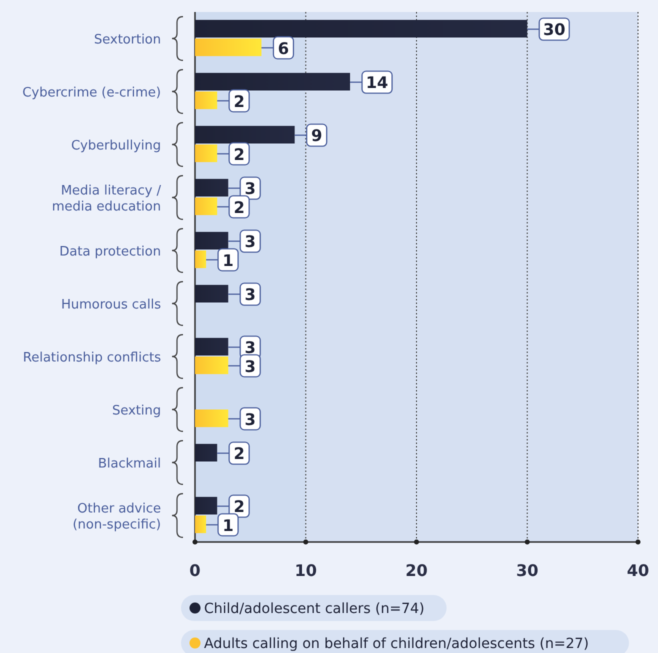  Describe the element at coordinates (316, 136) in the screenshot. I see `data-label: 9` at that location.